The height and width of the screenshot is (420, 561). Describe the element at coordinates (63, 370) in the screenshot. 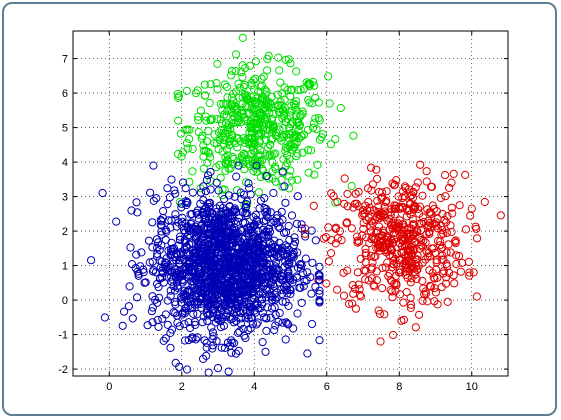

I see `y-tick-label: -2` at that location.